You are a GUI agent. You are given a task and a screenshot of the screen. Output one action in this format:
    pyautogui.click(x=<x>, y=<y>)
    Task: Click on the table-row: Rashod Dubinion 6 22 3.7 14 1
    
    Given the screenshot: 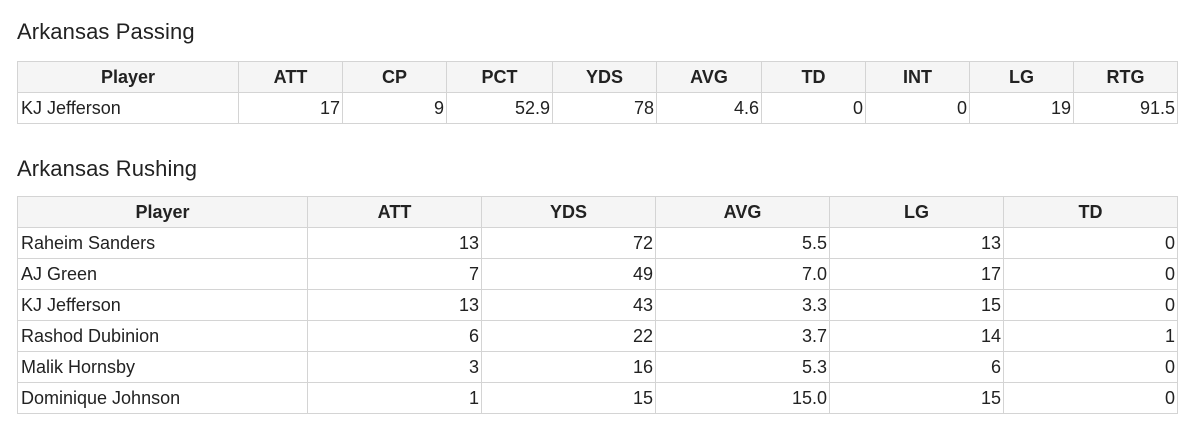 What is the action you would take?
    pyautogui.click(x=597, y=336)
    